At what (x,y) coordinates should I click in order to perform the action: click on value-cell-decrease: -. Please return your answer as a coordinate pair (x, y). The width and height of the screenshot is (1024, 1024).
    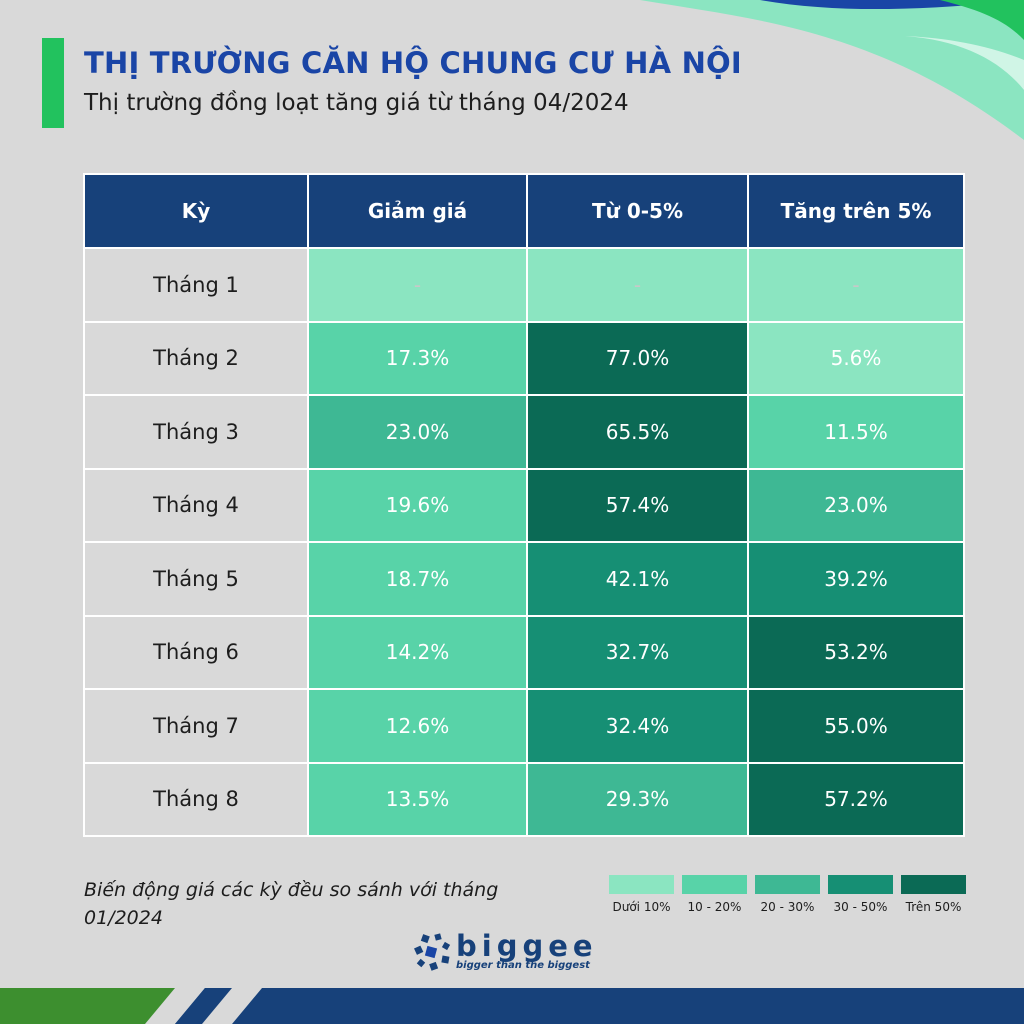
    Looking at the image, I should click on (417, 285).